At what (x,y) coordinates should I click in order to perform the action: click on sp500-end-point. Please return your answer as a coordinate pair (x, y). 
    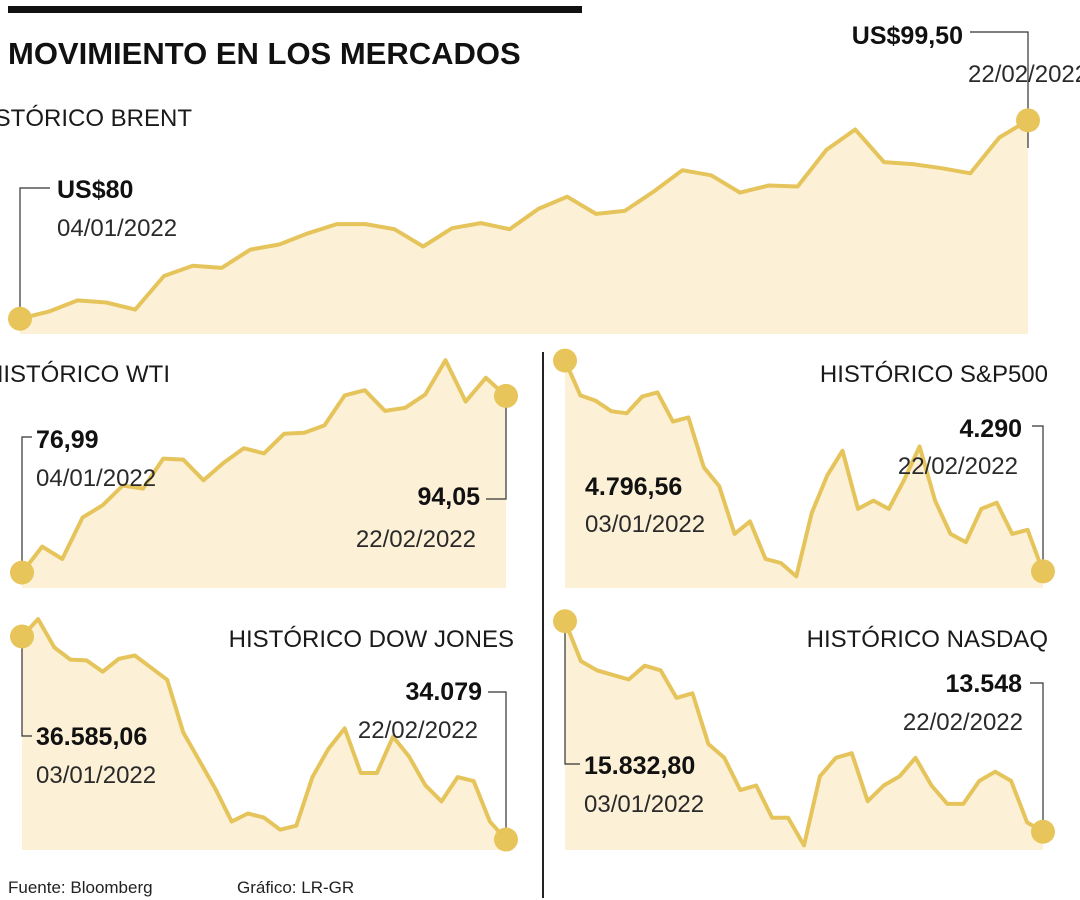
    Looking at the image, I should click on (1043, 571).